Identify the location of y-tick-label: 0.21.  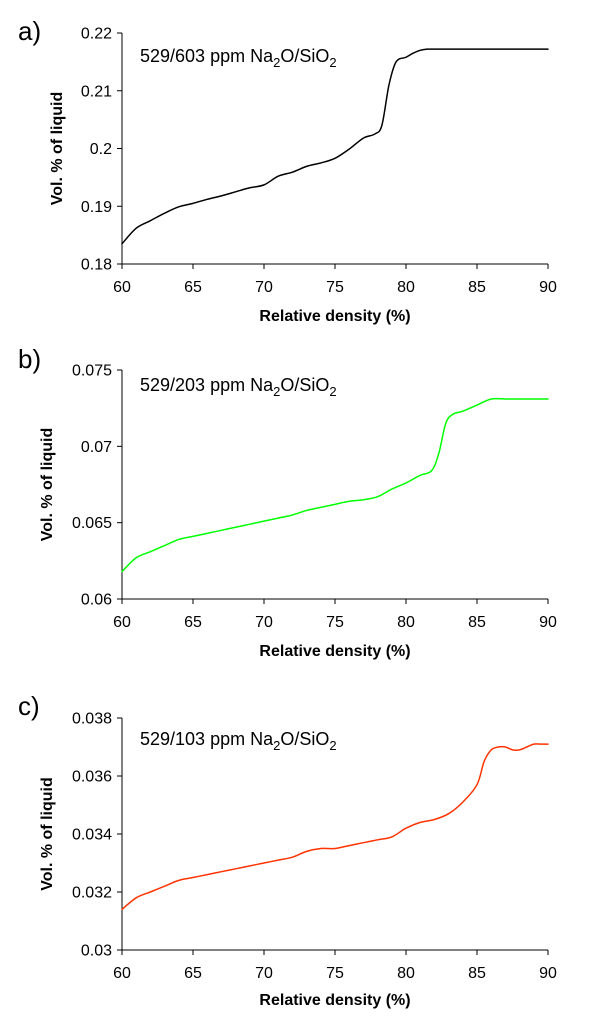
(96, 91).